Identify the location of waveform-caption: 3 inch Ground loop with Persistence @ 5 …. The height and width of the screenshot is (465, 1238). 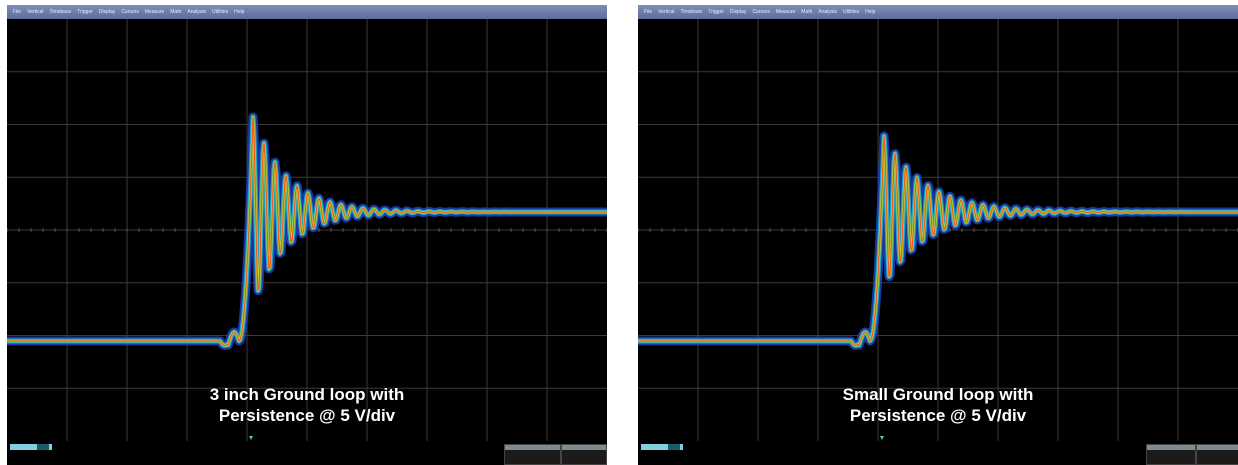
(307, 405).